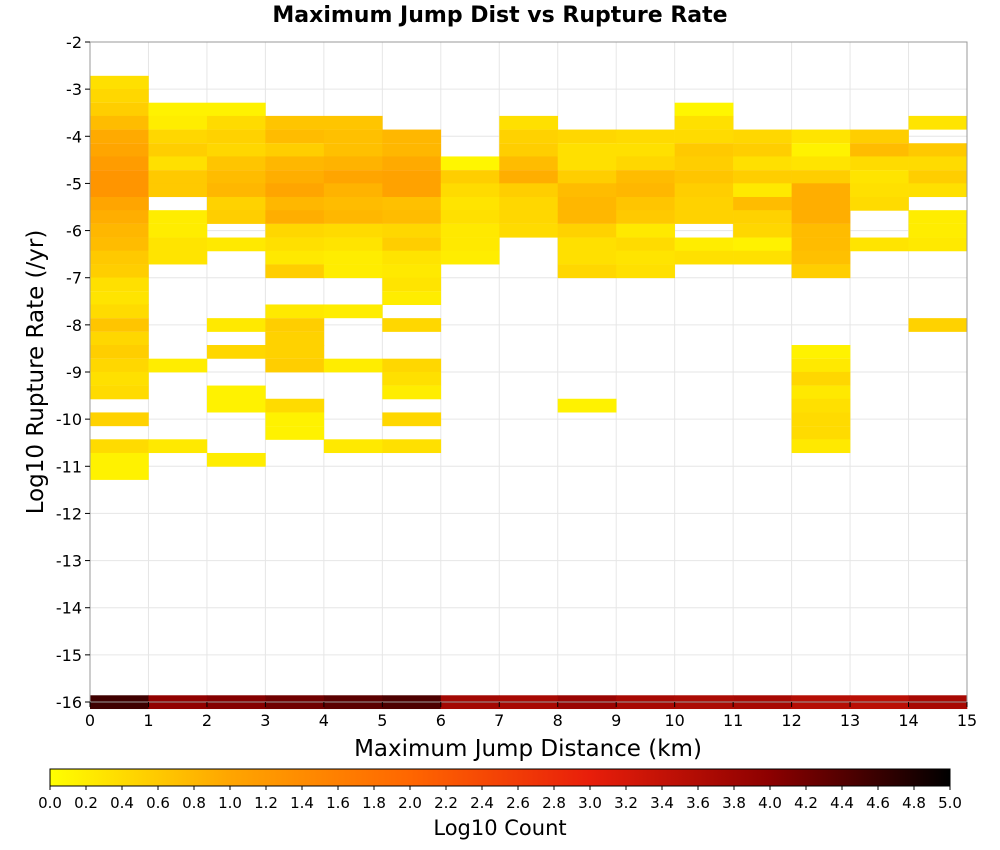 The image size is (1000, 850). I want to click on y-tick-label: -11, so click(69, 466).